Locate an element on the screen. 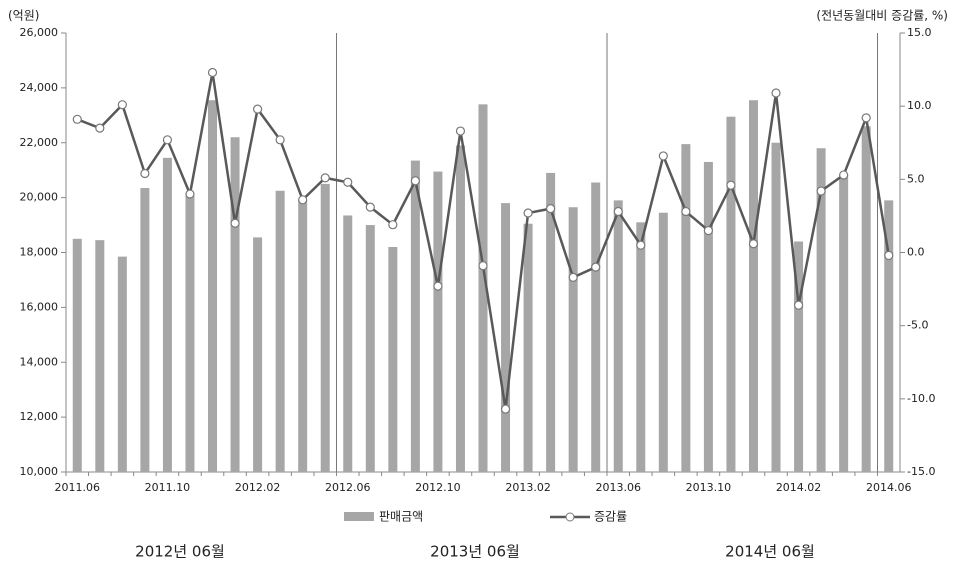  y-tick-label: 18,000 is located at coordinates (39, 252).